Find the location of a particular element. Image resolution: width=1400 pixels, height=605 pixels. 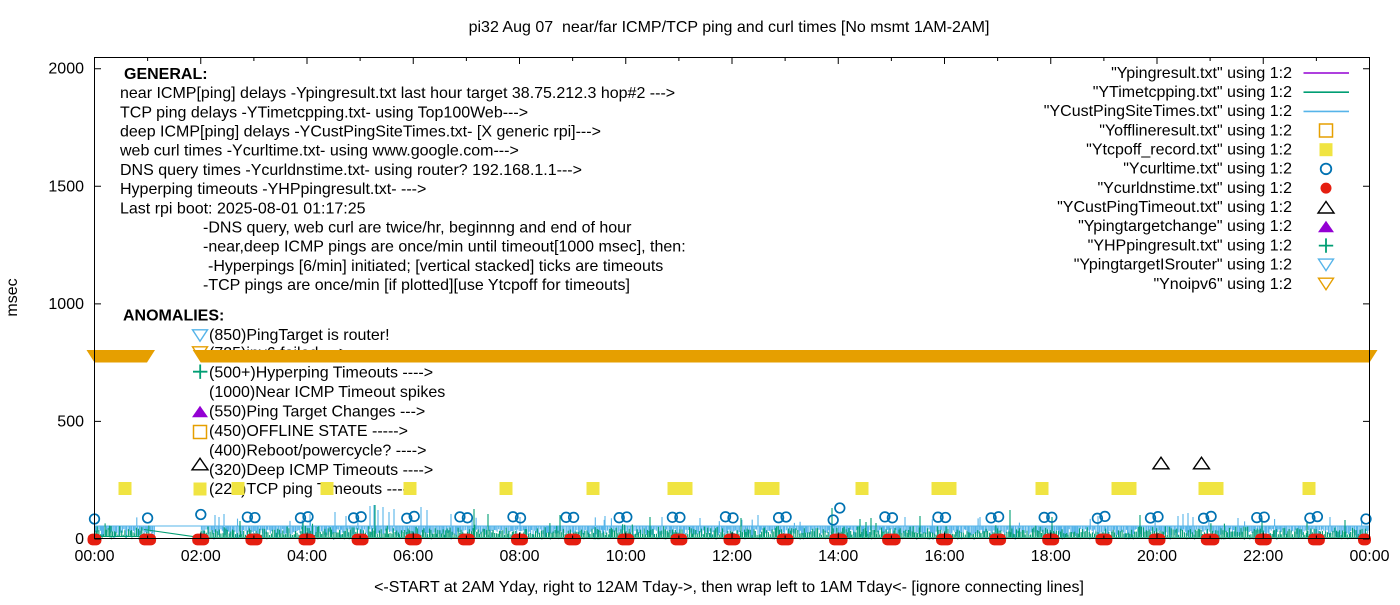

svg-text: (400)Reboot/powercycle? ----> is located at coordinates (317, 451).